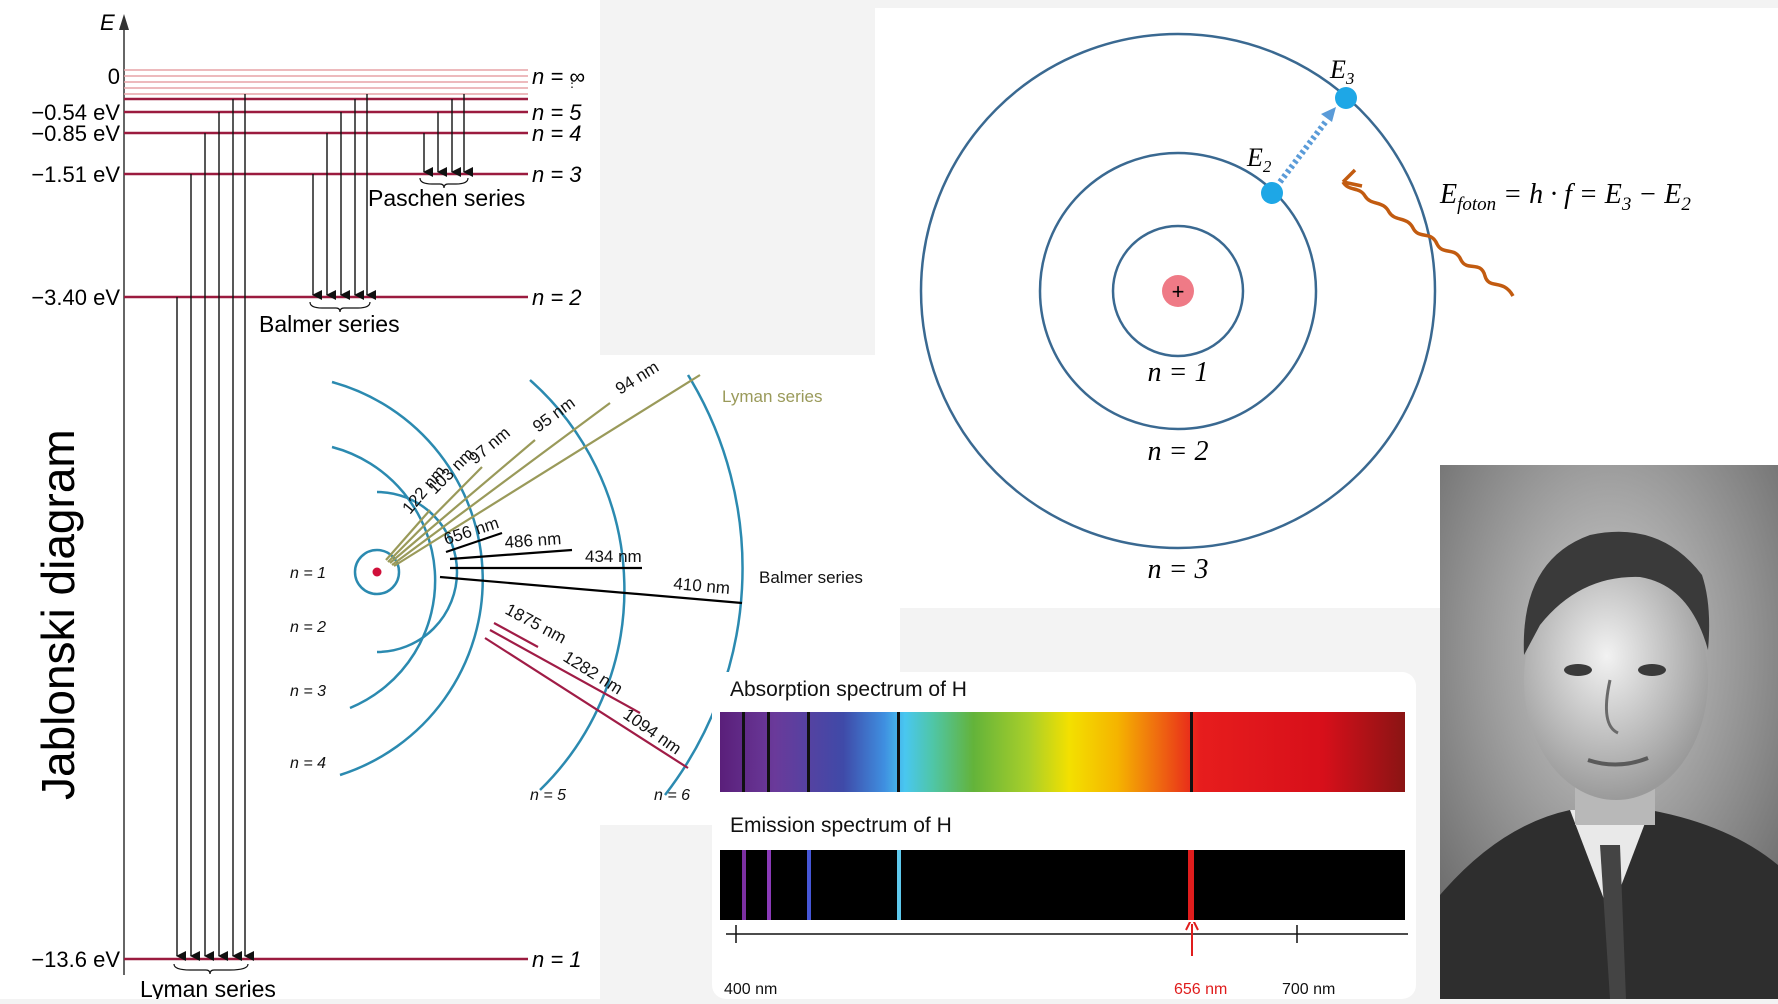  What do you see at coordinates (613, 556) in the screenshot?
I see `balmer-434nm: 434 nm` at bounding box center [613, 556].